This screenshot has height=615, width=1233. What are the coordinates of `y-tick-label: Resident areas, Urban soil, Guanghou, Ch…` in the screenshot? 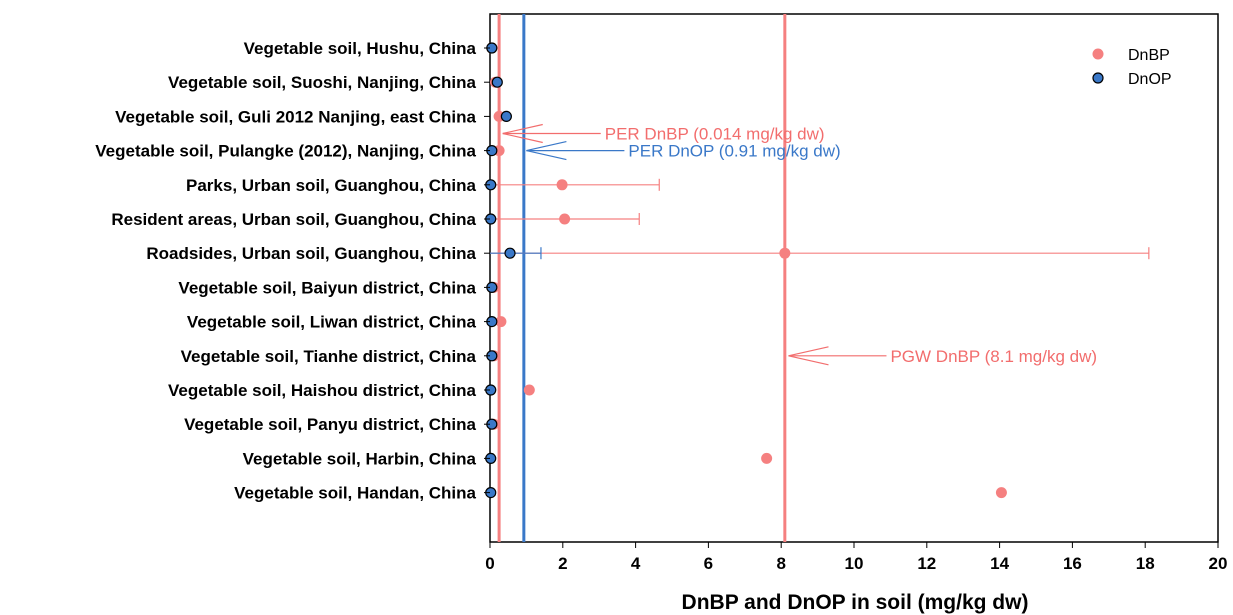 It's located at (293, 219).